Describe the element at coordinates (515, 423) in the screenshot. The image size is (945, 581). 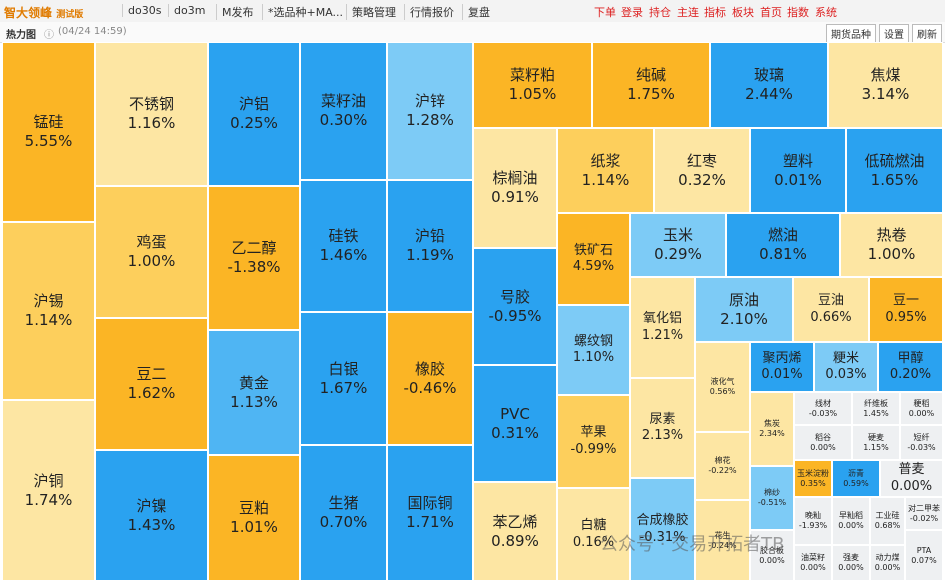
I see `heatmap-cell: PVC 0.31%` at that location.